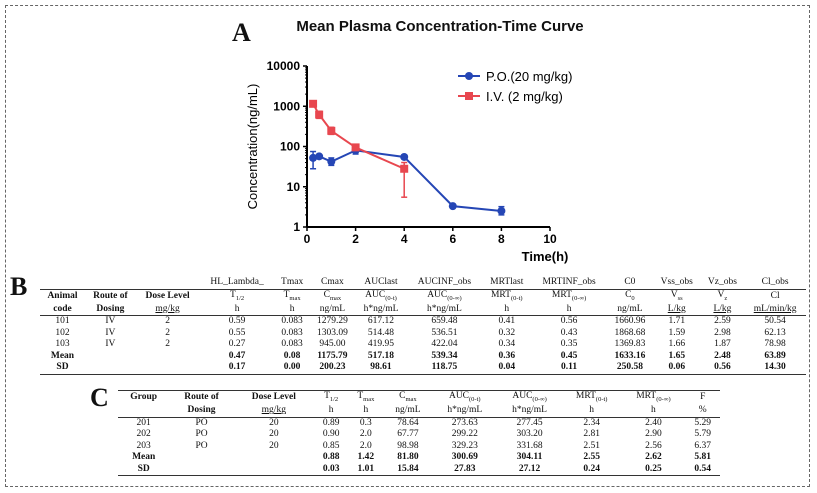  What do you see at coordinates (381, 355) in the screenshot?
I see `table-cell: 517.18` at bounding box center [381, 355].